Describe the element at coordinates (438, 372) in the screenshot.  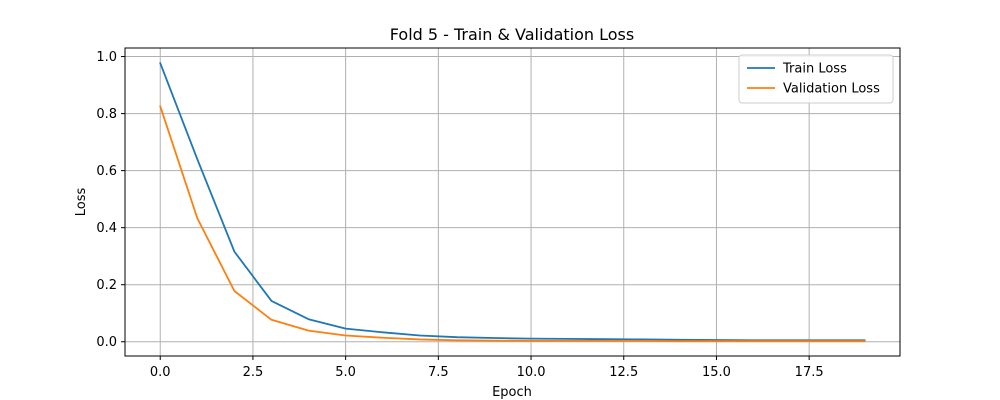
I see `x-tick-label: 7.5` at that location.